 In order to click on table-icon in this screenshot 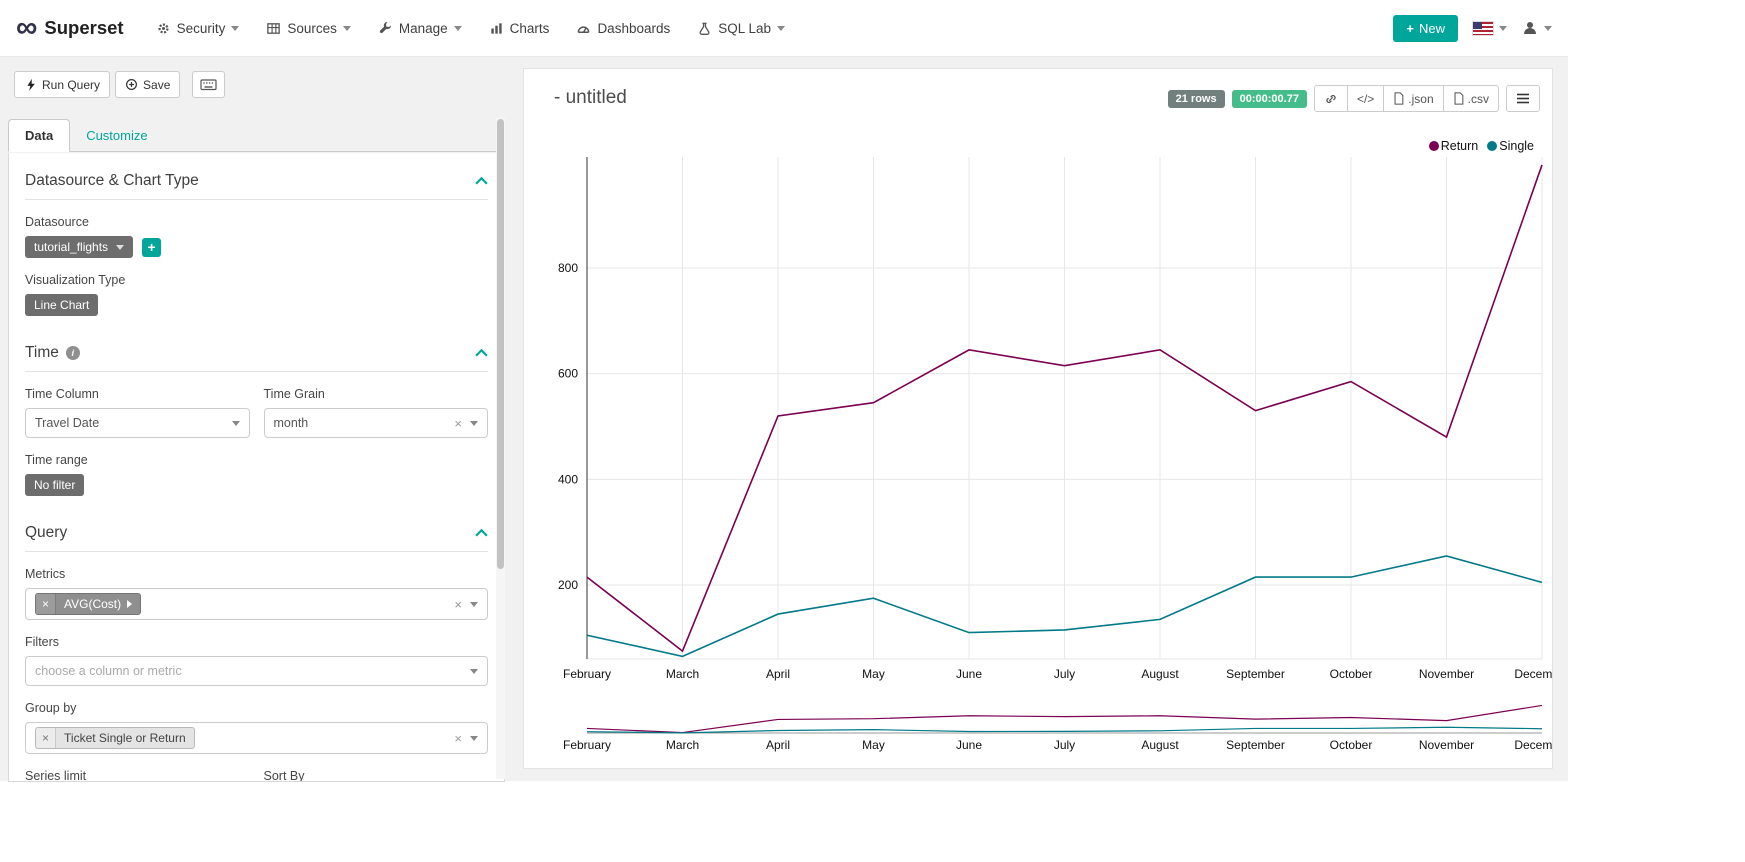, I will do `click(274, 28)`.